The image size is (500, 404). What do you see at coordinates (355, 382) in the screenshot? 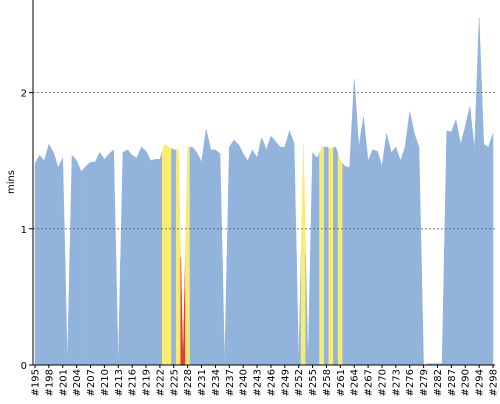
I see `x-tick-label: #264` at bounding box center [355, 382].